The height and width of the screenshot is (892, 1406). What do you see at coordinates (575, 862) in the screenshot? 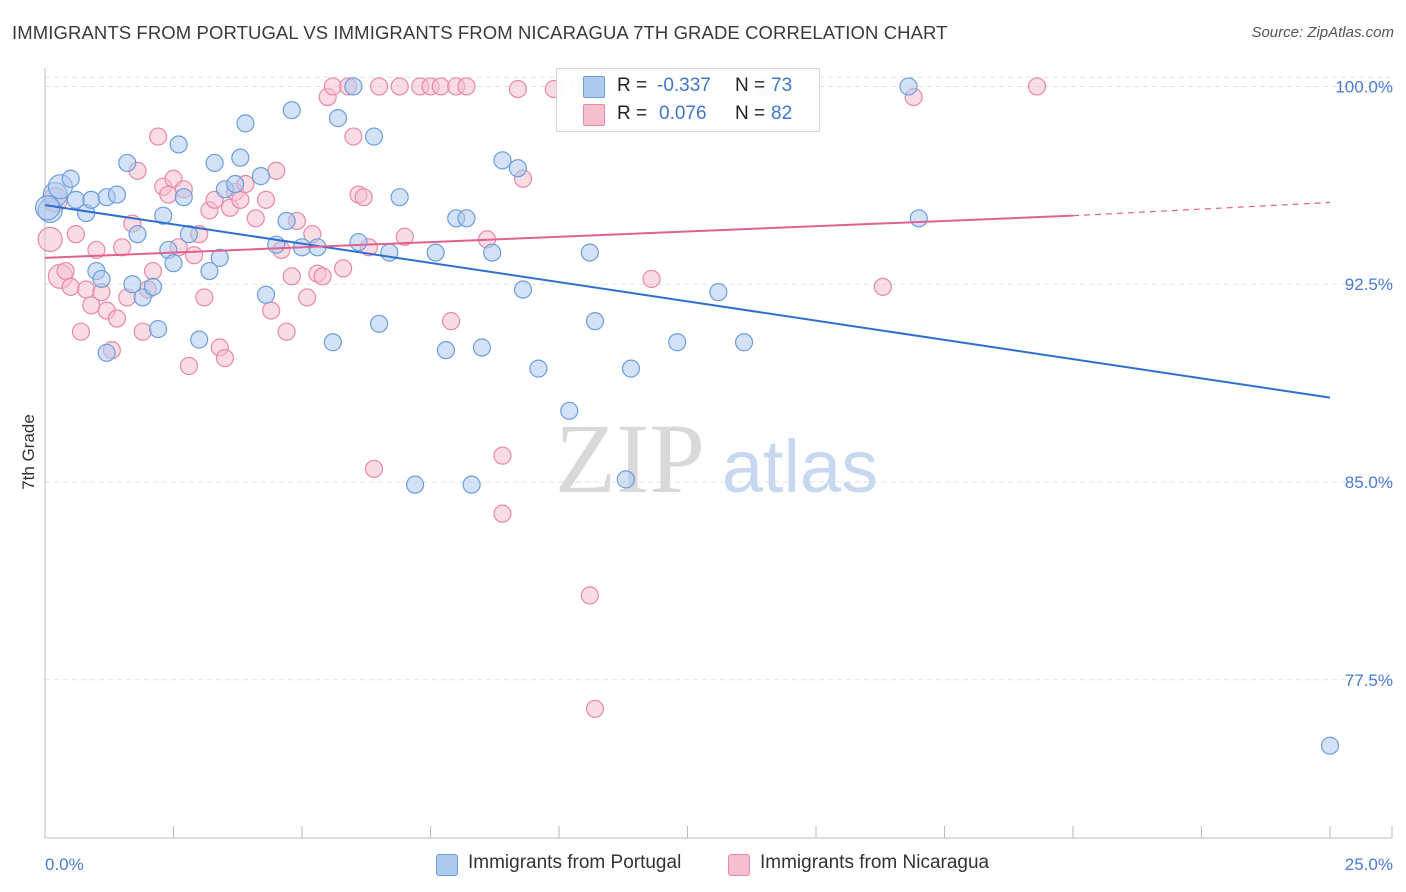
I see `legend-label-portugal: Immigrants from Portugal` at bounding box center [575, 862].